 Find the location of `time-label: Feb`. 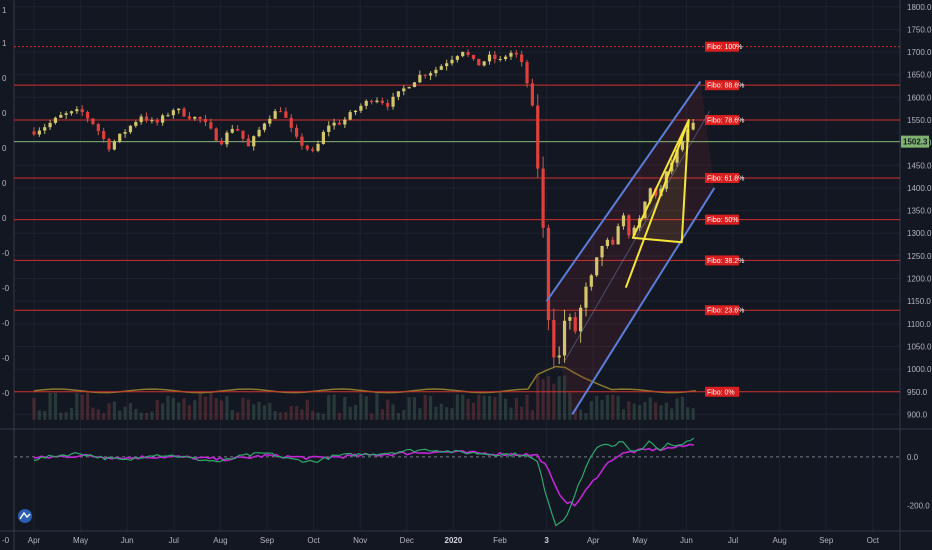

time-label: Feb is located at coordinates (500, 540).